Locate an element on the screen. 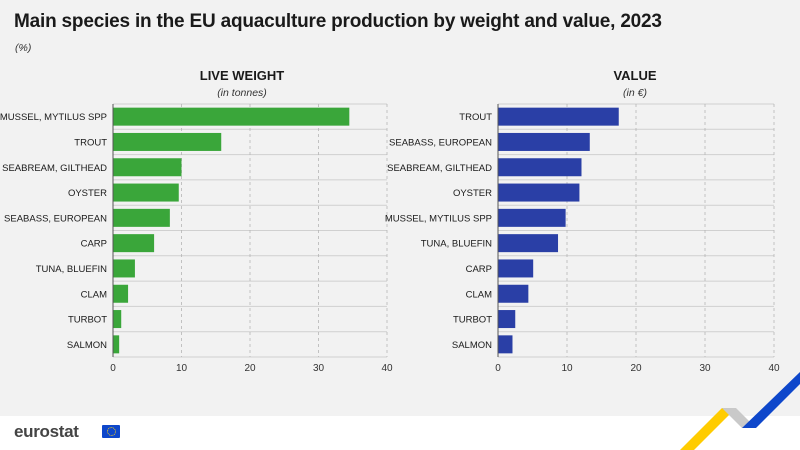 This screenshot has width=800, height=450. weight-chart-title: LIVE WEIGHT is located at coordinates (242, 75).